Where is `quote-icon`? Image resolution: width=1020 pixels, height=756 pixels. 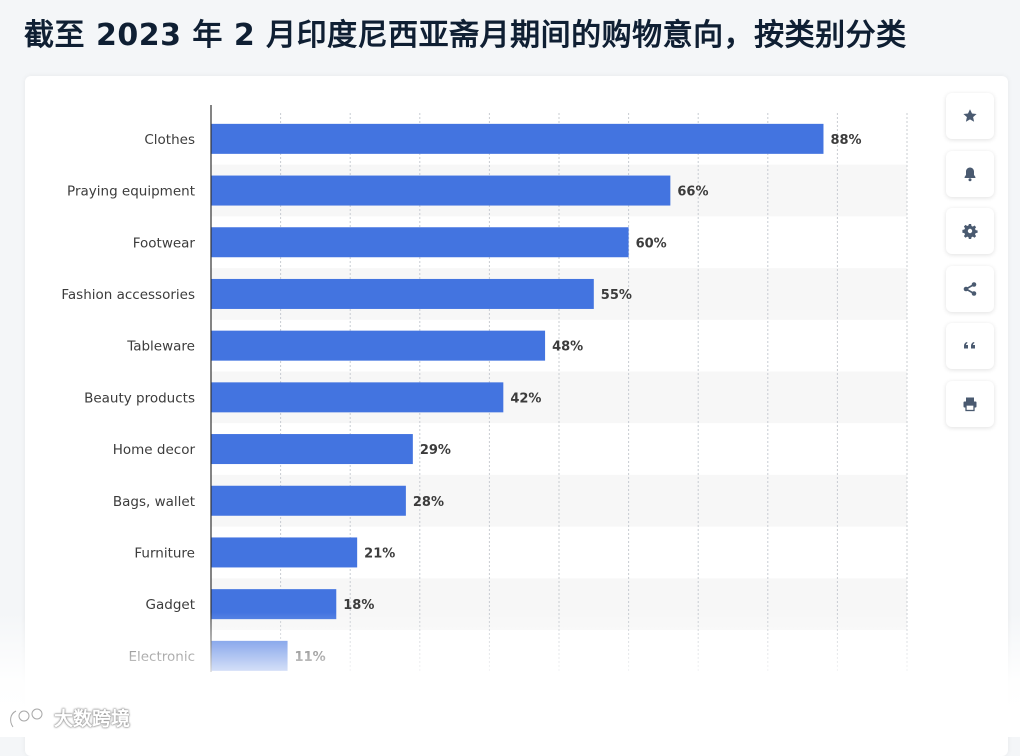 quote-icon is located at coordinates (969, 345).